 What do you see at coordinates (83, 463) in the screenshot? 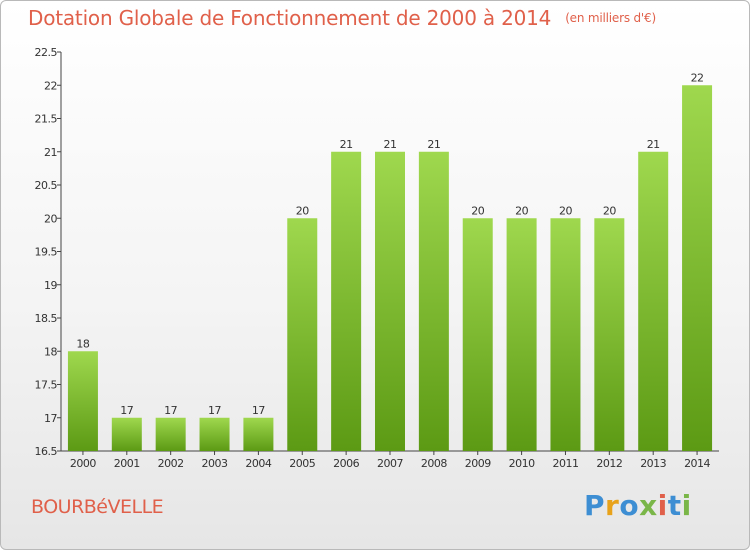
I see `x-tick-label: 2000` at bounding box center [83, 463].